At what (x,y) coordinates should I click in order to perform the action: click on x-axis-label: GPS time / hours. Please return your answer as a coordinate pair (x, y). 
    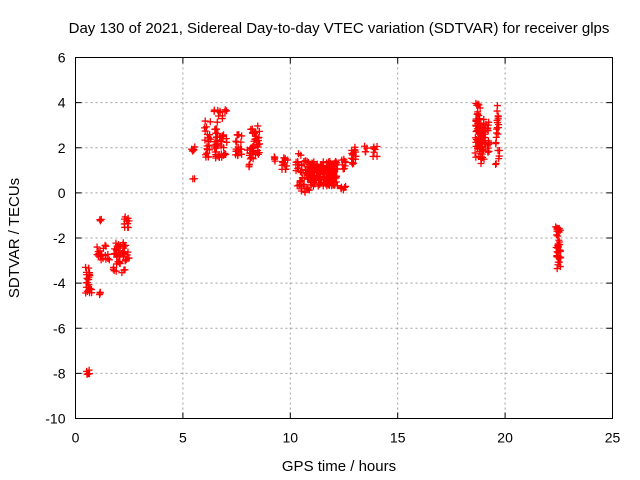
    Looking at the image, I should click on (339, 466).